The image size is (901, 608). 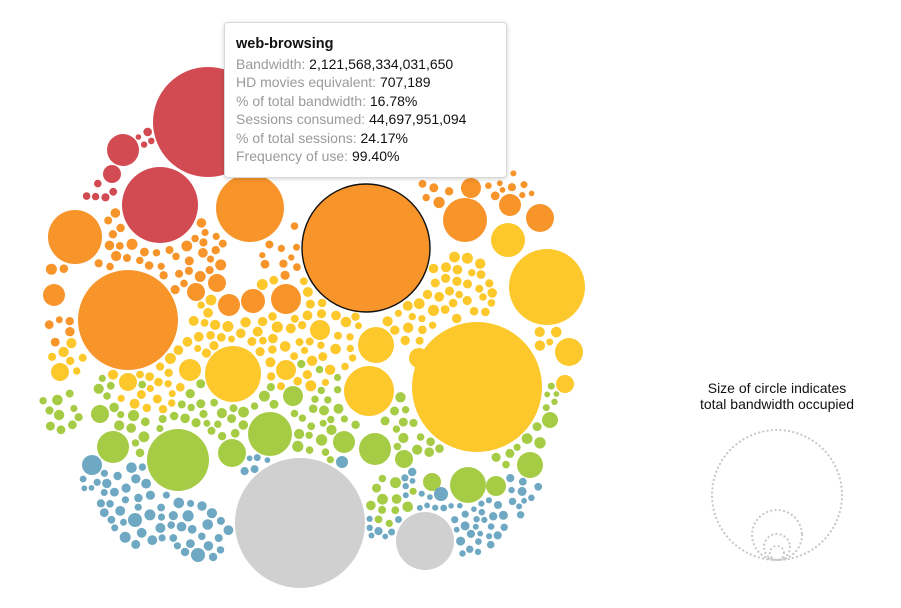 I want to click on web-browsing-bubble, so click(x=366, y=248).